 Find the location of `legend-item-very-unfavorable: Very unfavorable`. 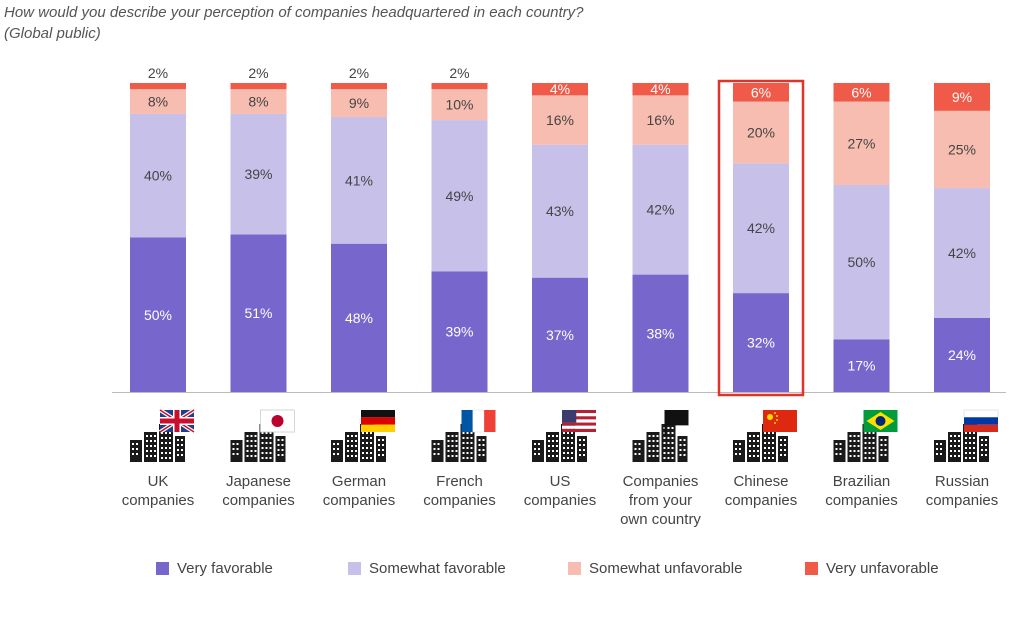

legend-item-very-unfavorable: Very unfavorable is located at coordinates (872, 568).